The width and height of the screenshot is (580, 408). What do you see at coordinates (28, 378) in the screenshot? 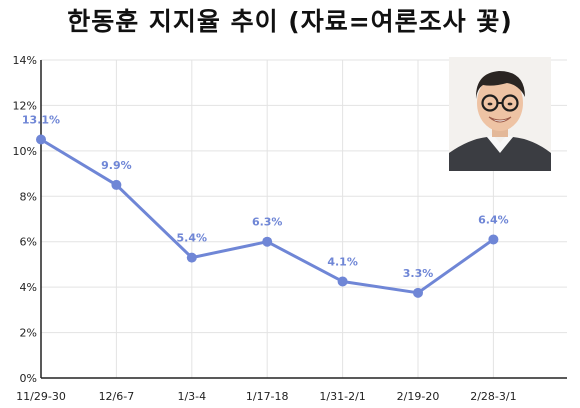
I see `y-tick-label: 0%` at bounding box center [28, 378].